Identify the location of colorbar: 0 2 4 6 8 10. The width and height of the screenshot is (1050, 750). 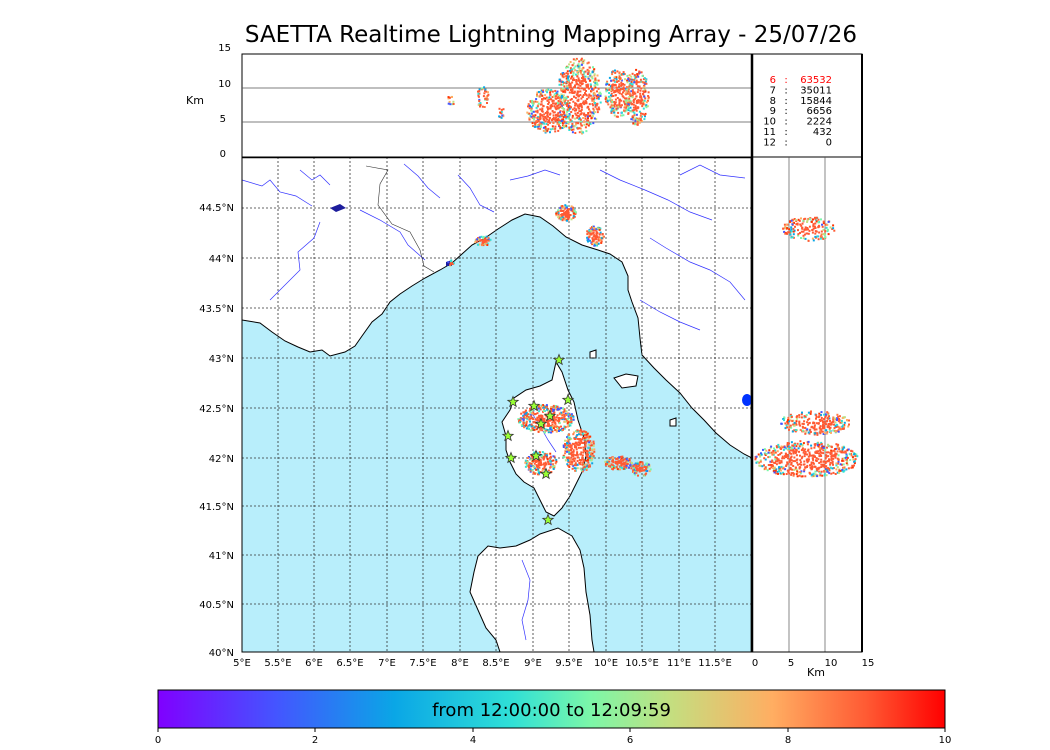
(553, 717).